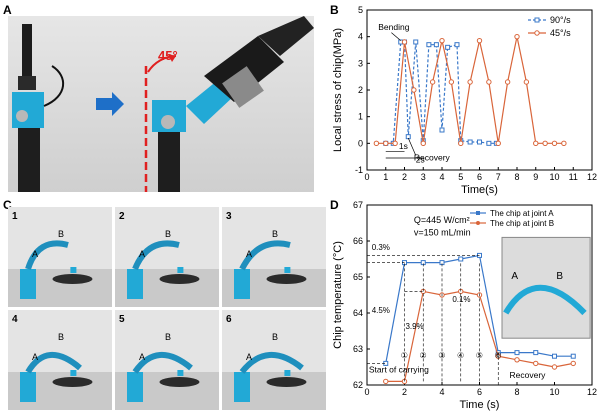 This screenshot has width=600, height=415. I want to click on panel-a-letter: A, so click(7, 10).